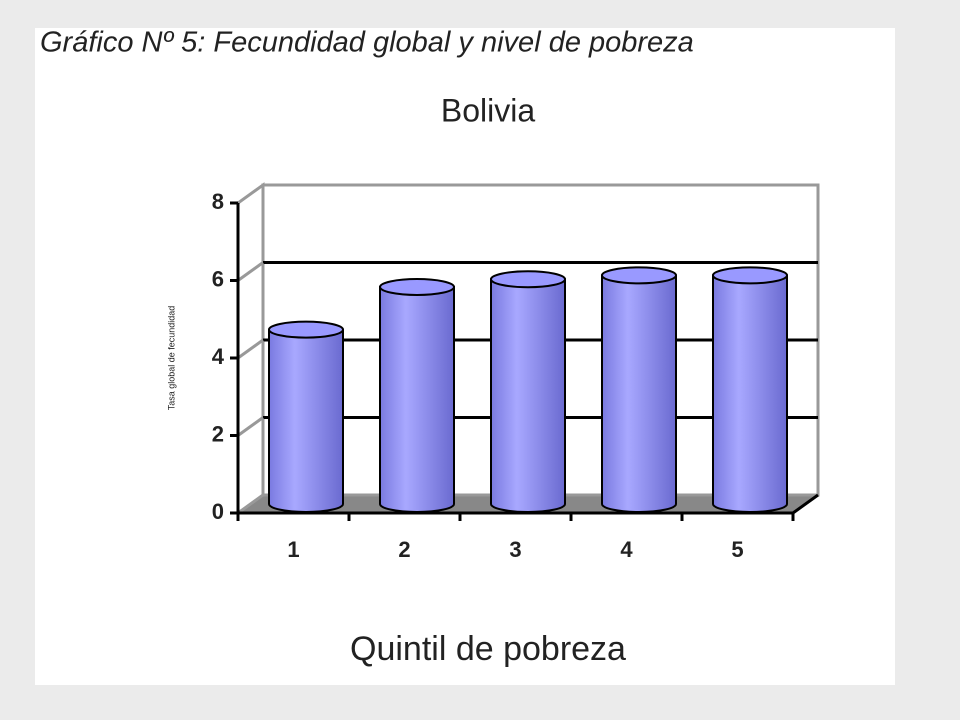 This screenshot has width=960, height=720. I want to click on floor-edge, so click(805, 504).